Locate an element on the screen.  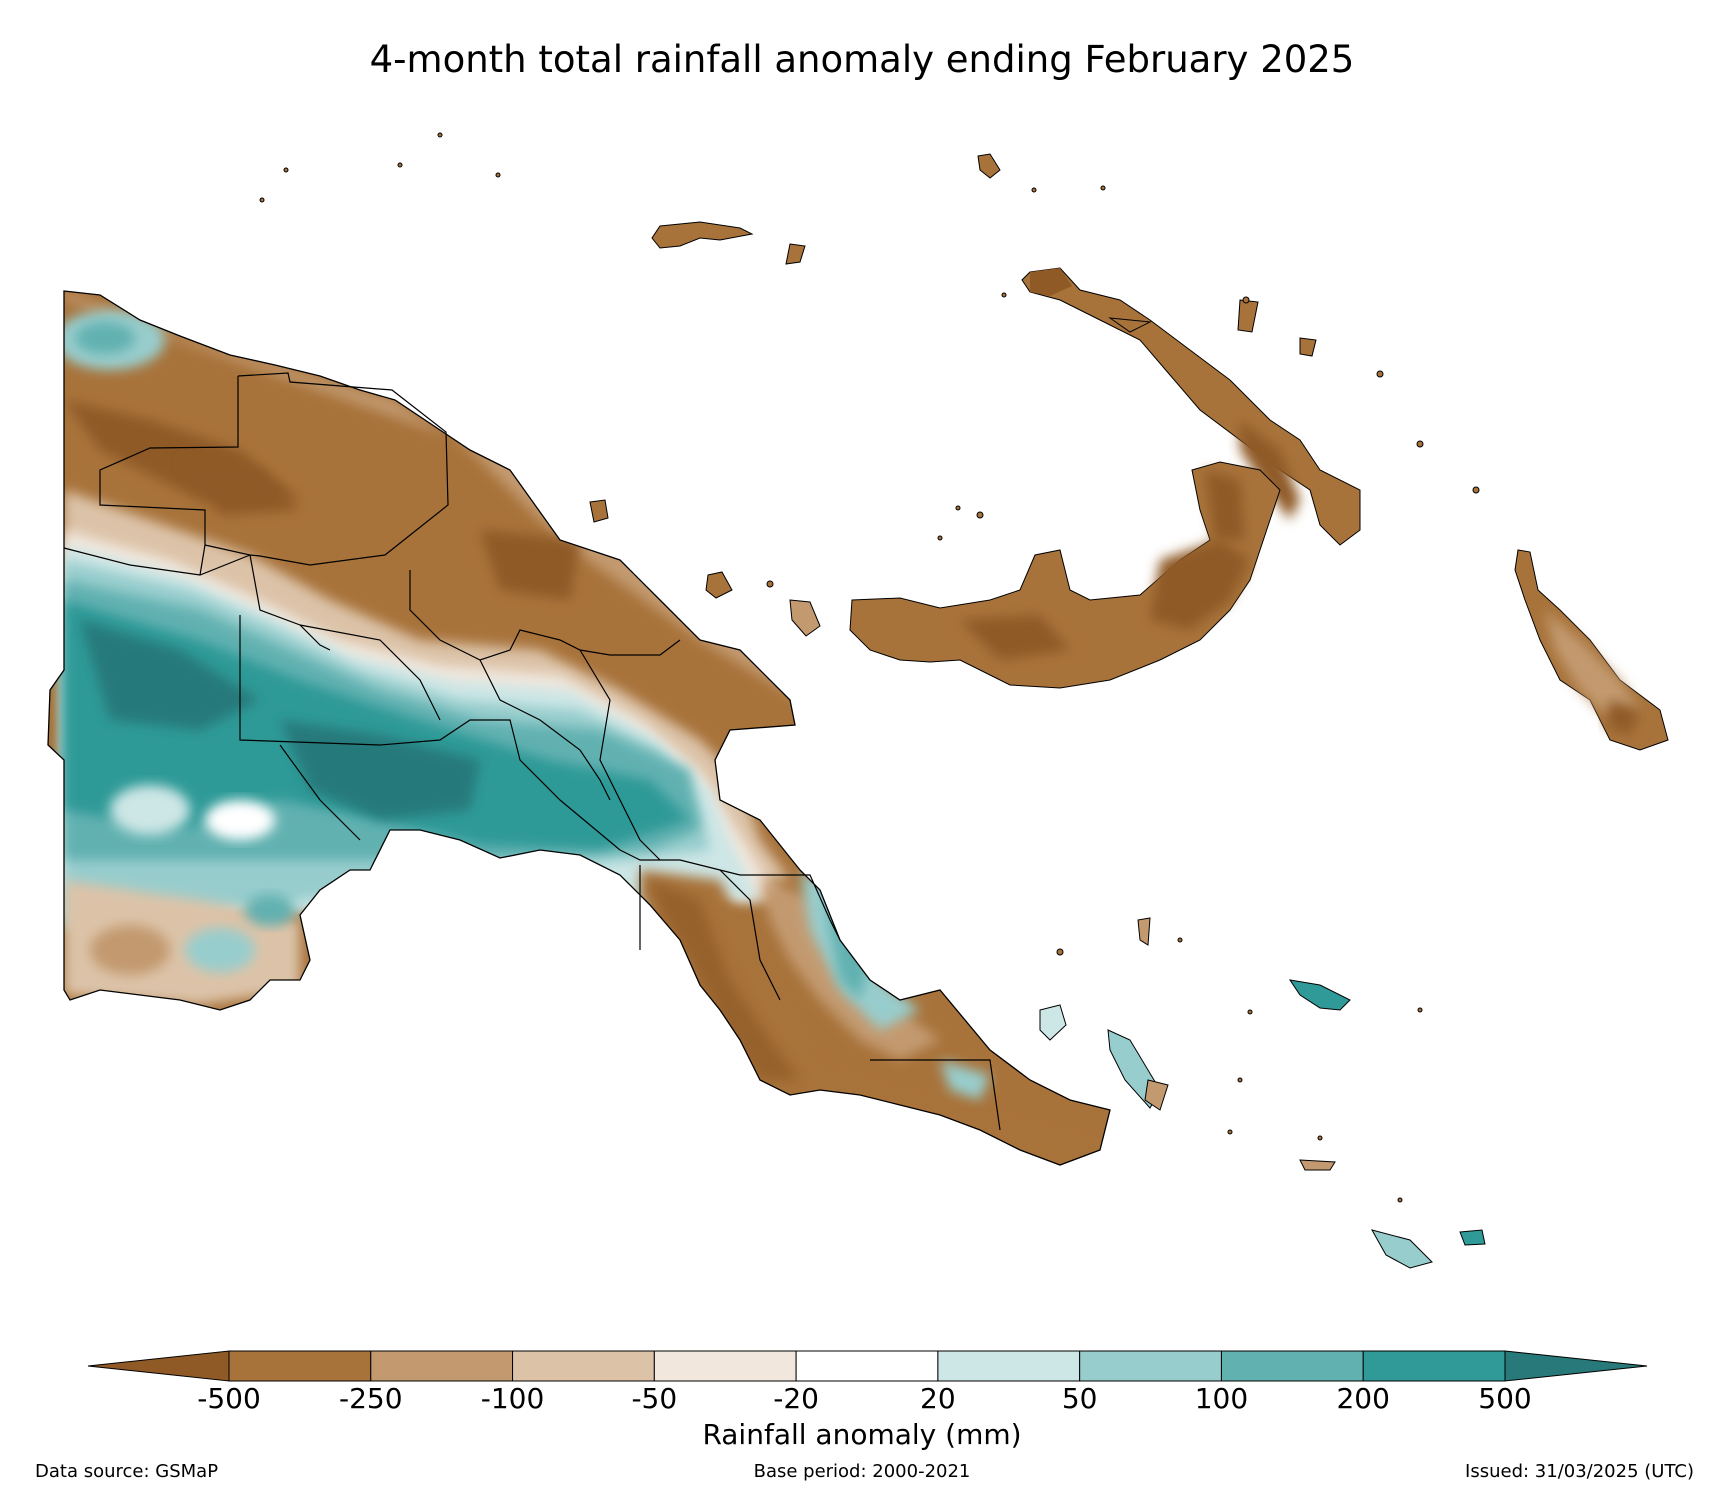
colorbar-tick-label: -20 is located at coordinates (796, 1398).